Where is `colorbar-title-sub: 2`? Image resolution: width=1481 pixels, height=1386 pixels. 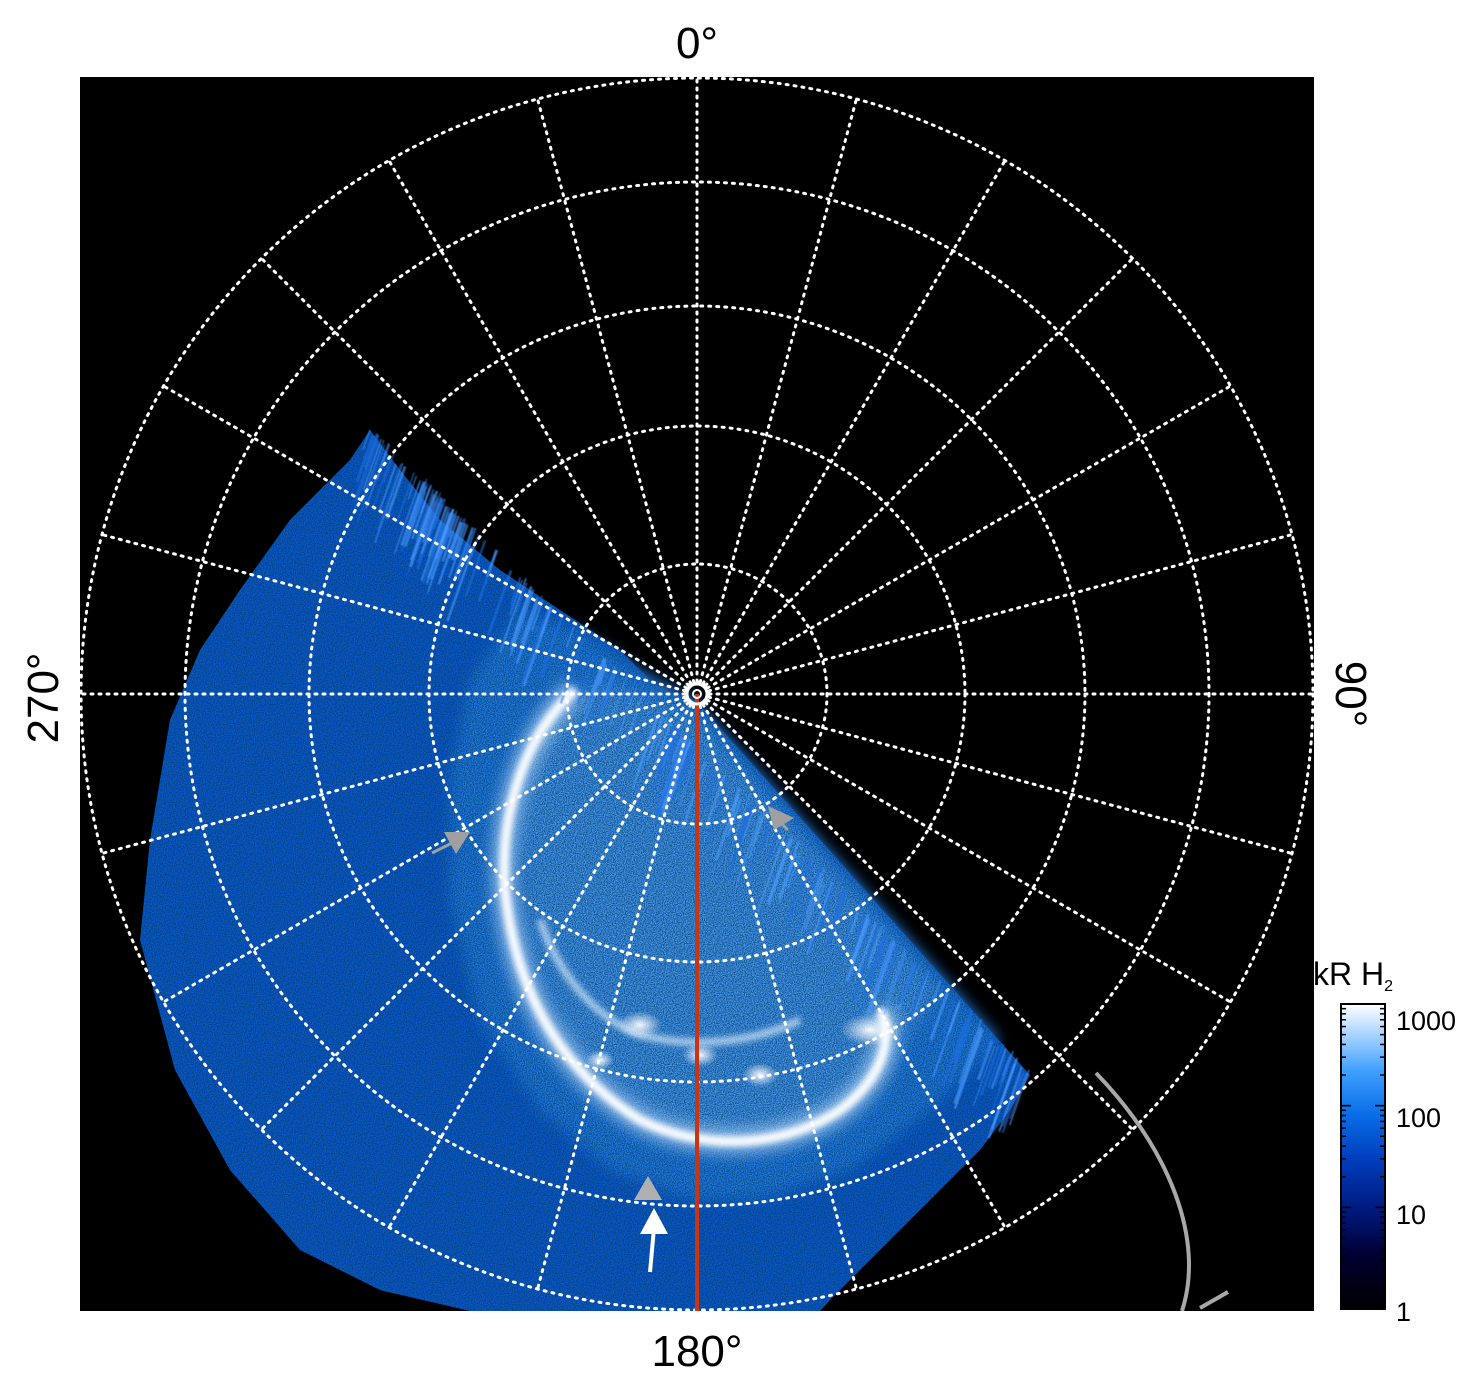
colorbar-title-sub: 2 is located at coordinates (1388, 986).